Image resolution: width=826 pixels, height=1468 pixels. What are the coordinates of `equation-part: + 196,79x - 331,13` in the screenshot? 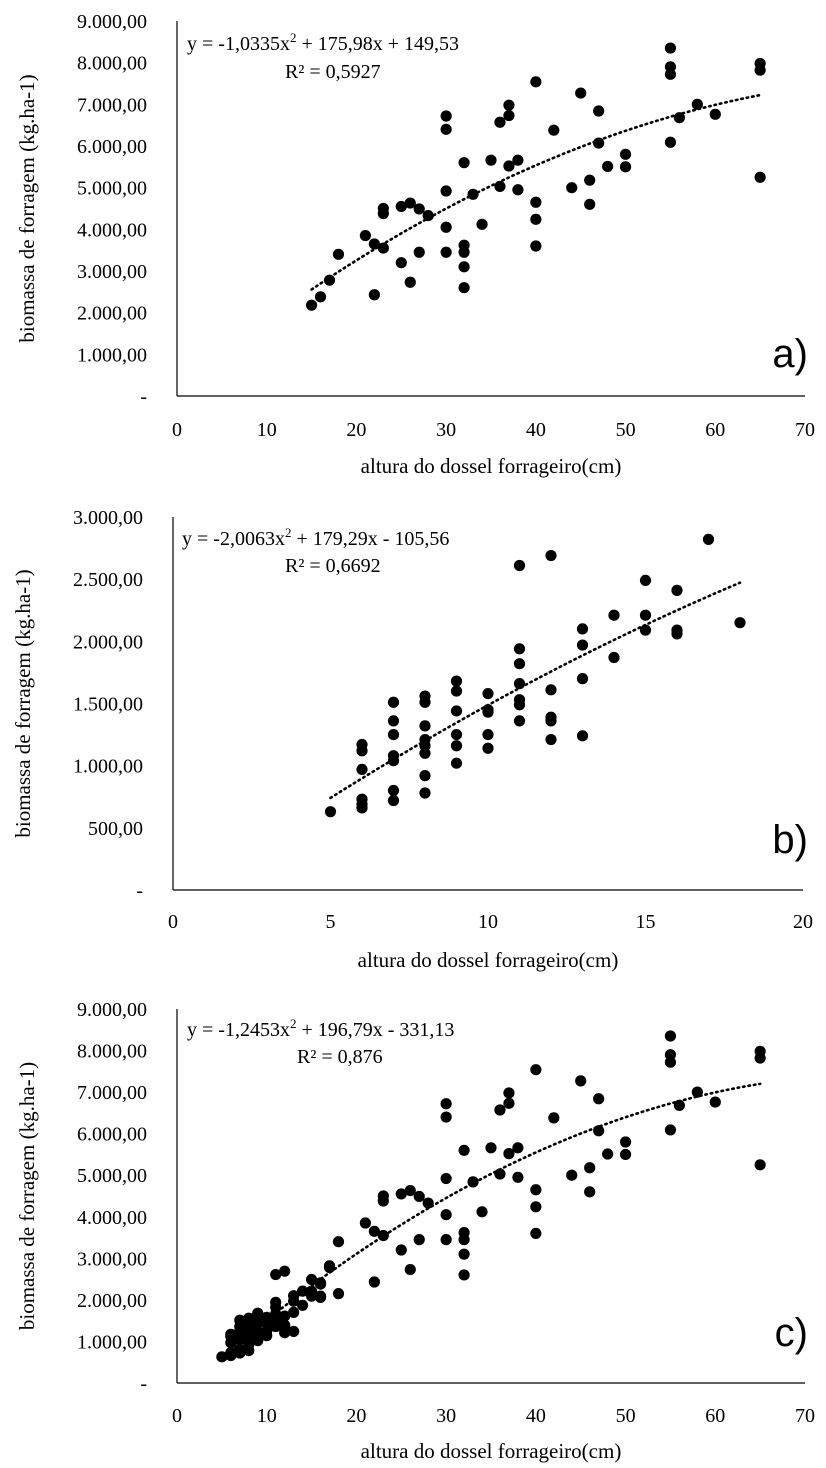 It's located at (375, 1030).